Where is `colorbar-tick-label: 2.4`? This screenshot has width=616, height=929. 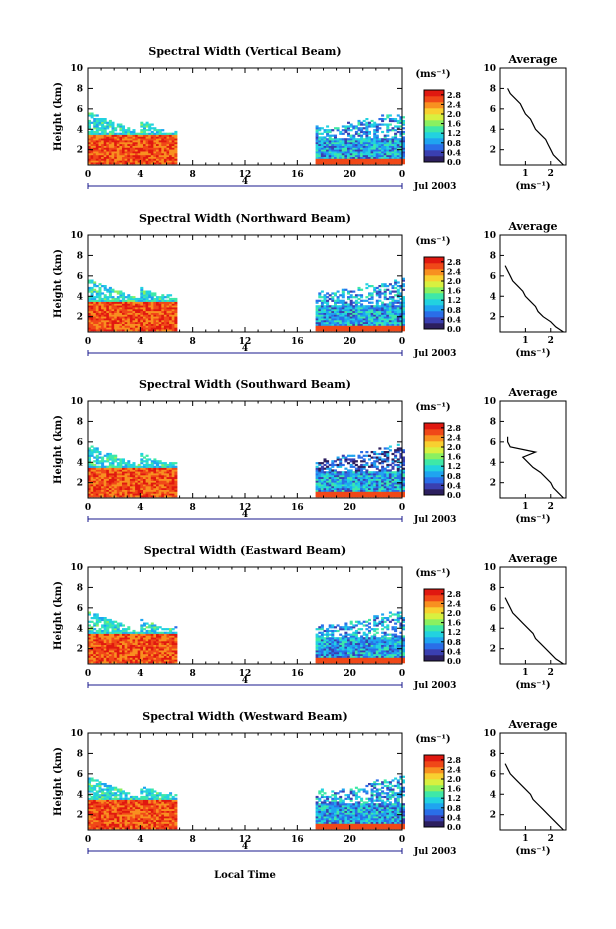
colorbar-tick-label: 2.4 is located at coordinates (454, 437).